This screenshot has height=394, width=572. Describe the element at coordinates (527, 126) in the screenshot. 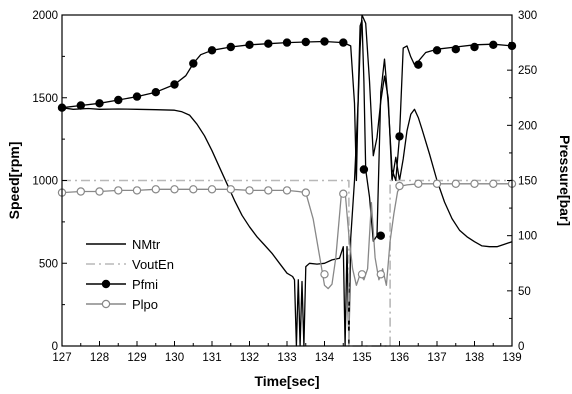

I see `right-tick-label: 200` at that location.